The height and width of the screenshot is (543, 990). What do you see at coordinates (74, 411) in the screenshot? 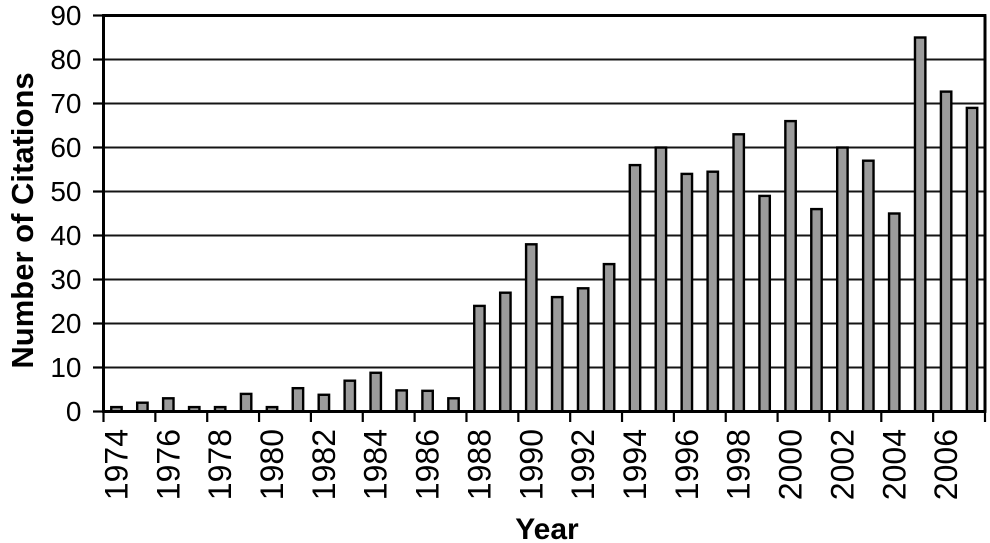
I see `svg-text: 0` at bounding box center [74, 411].